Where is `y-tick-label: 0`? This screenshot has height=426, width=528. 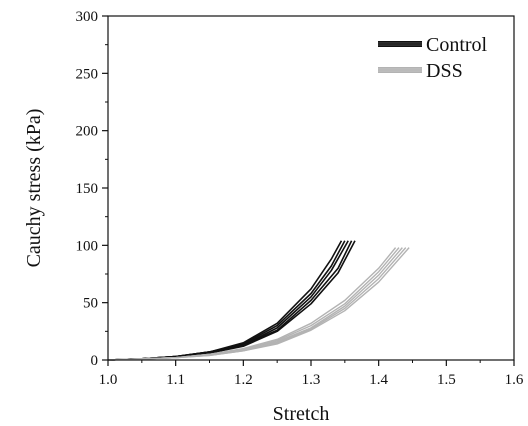 y-tick-label: 0 is located at coordinates (95, 361).